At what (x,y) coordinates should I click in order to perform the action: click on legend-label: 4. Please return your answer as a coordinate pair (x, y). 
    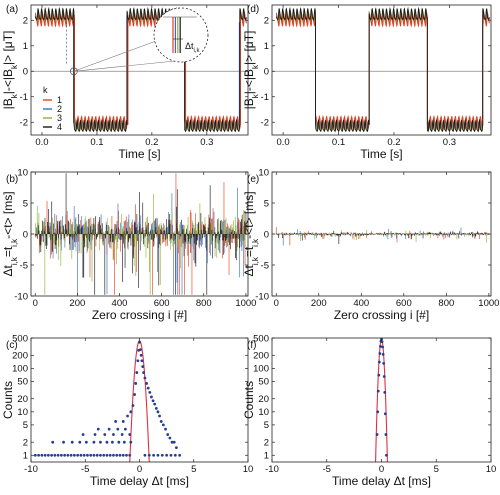
    Looking at the image, I should click on (59, 127).